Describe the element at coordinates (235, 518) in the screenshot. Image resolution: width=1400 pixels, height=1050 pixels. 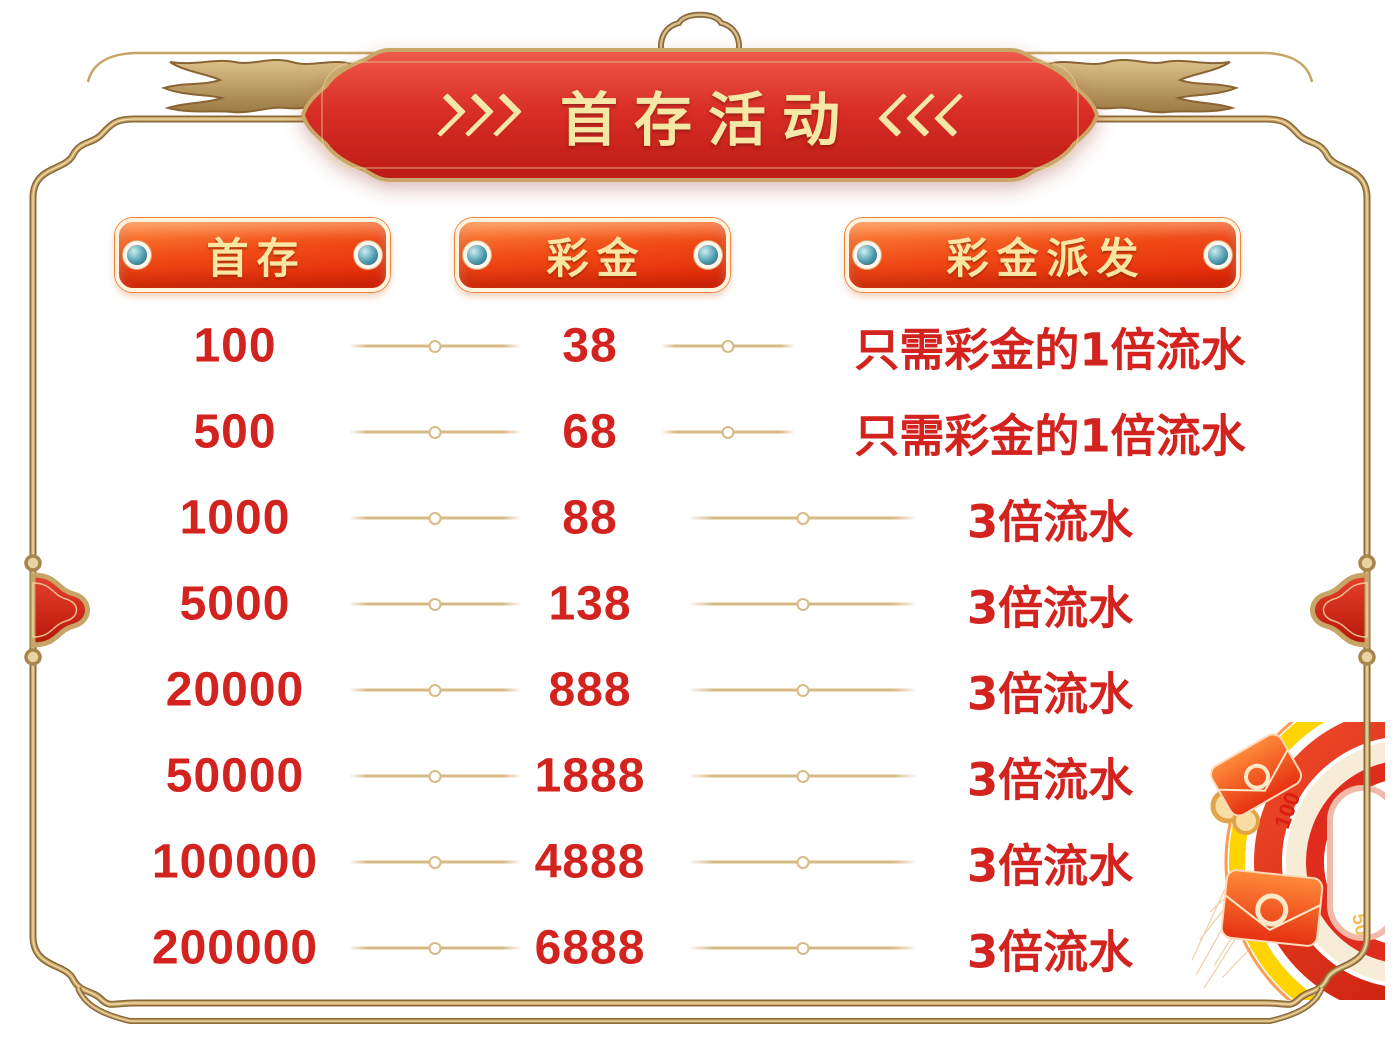
I see `deposit-value: 1000` at that location.